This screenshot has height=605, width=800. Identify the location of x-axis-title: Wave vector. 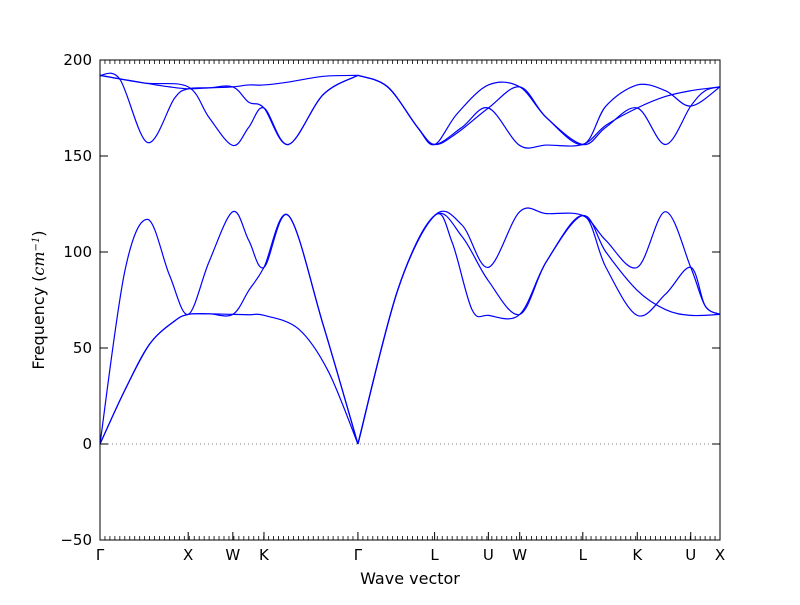
(410, 578).